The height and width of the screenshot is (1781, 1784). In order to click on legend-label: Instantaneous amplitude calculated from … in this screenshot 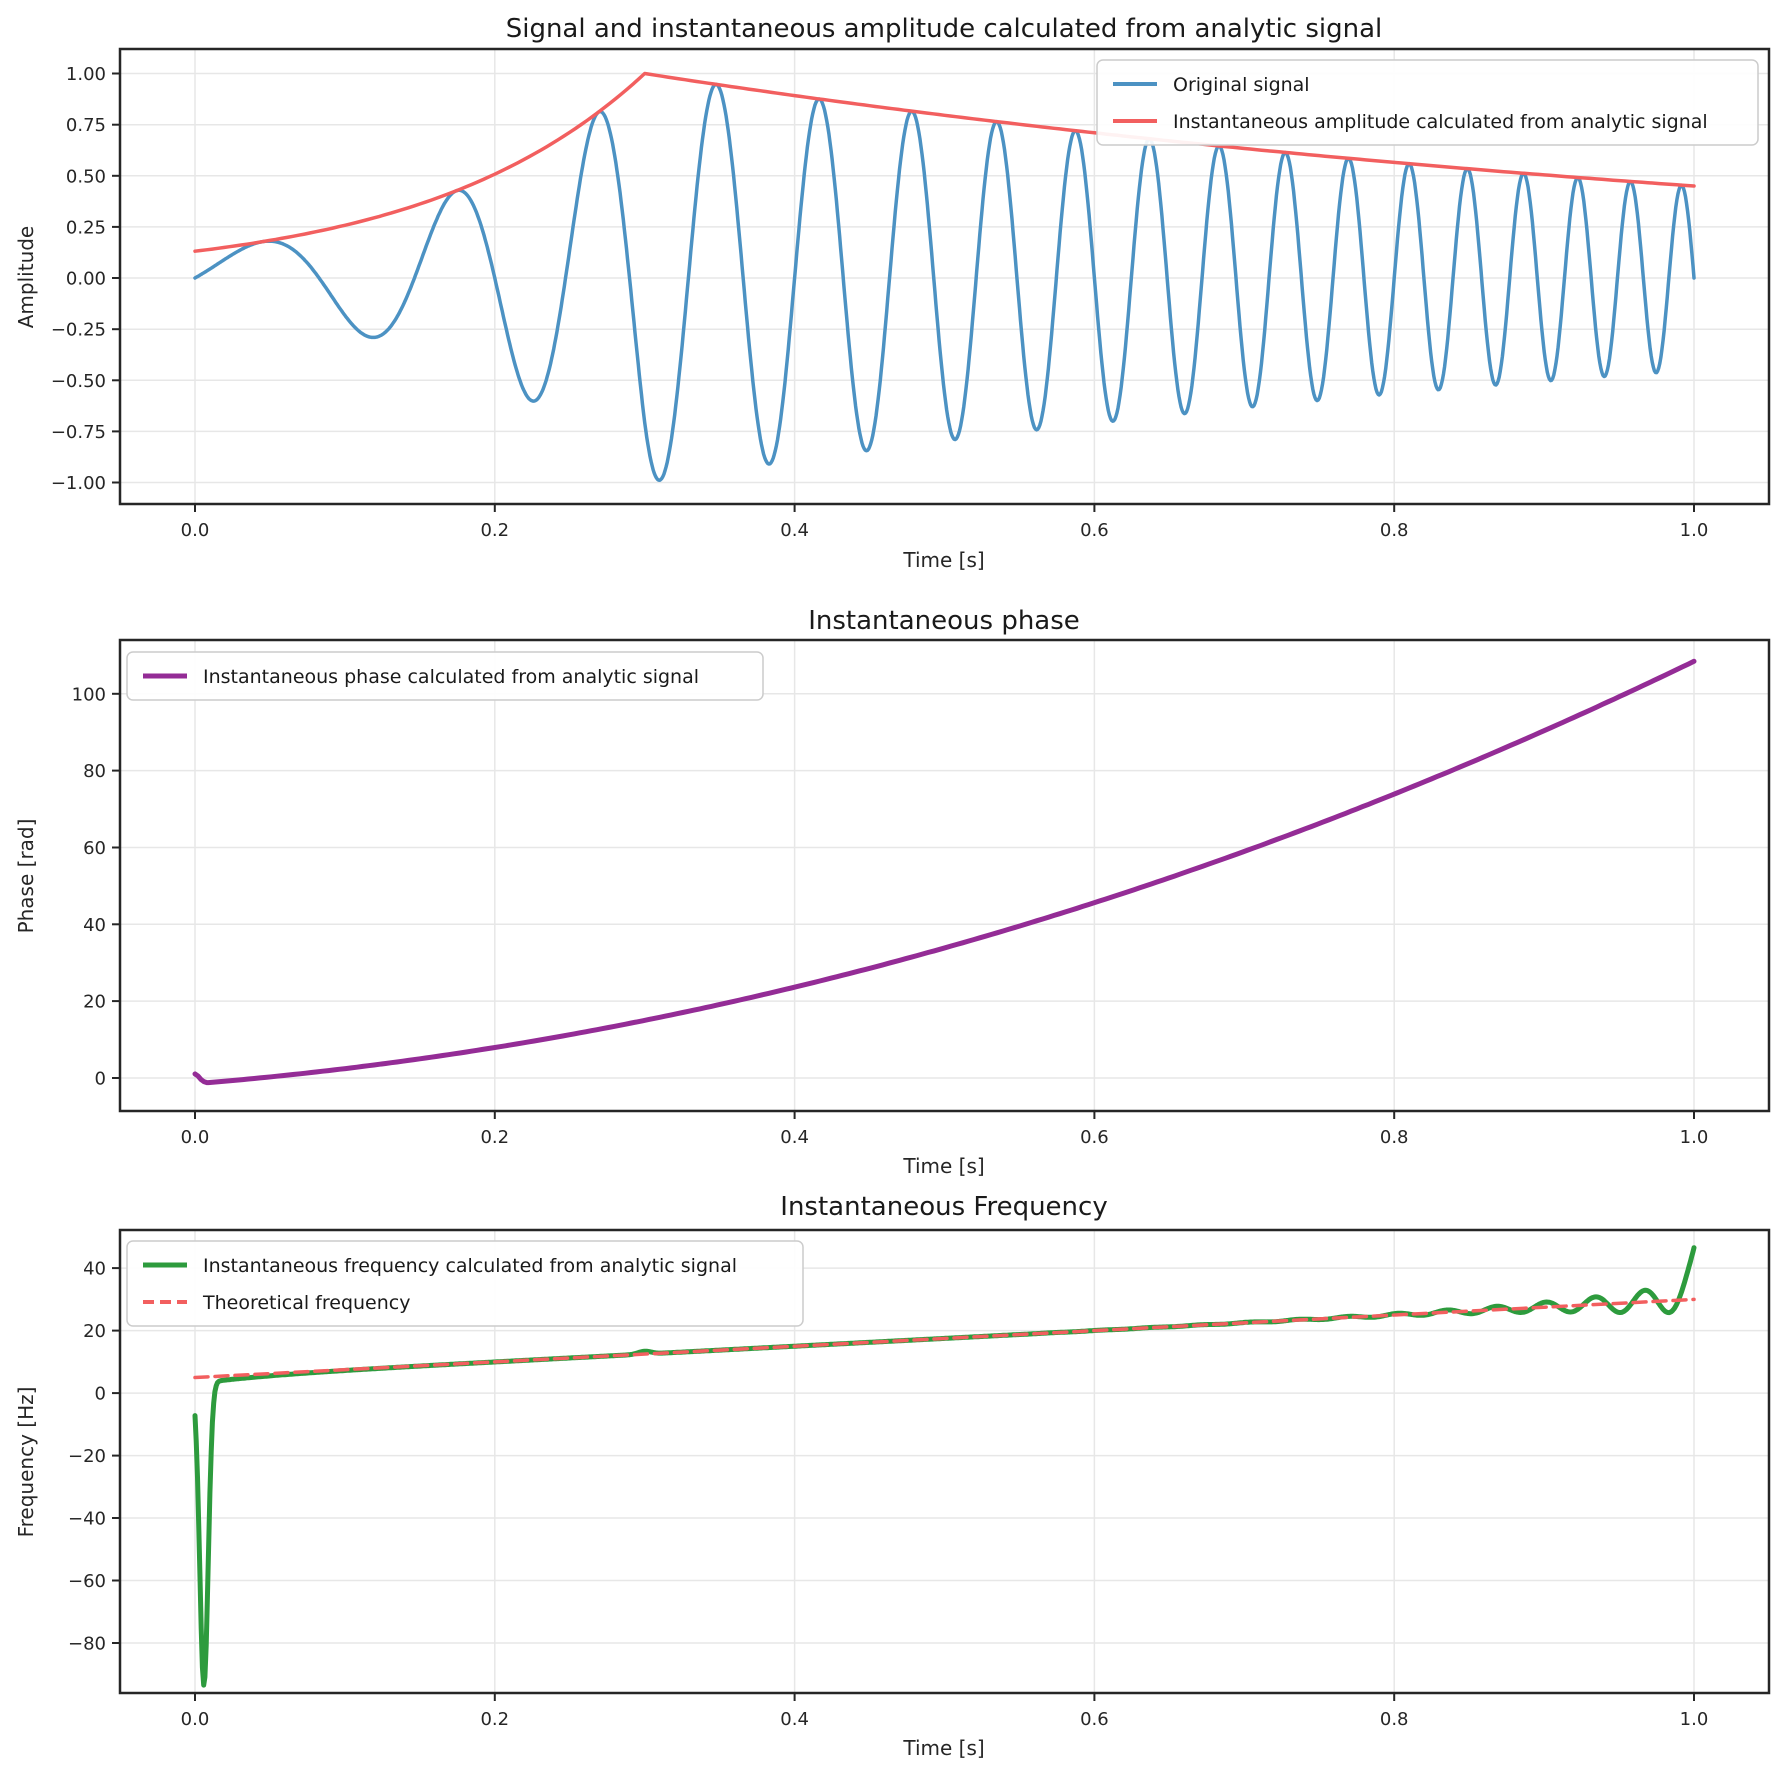, I will do `click(1440, 122)`.